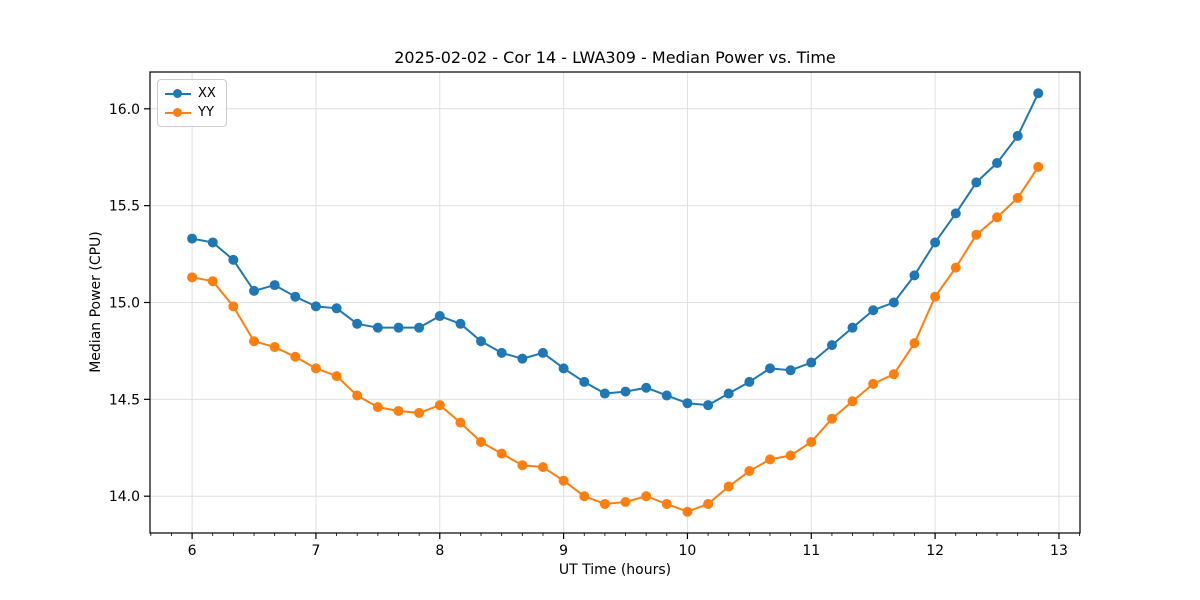  What do you see at coordinates (207, 93) in the screenshot?
I see `legend-label-xx: XX` at bounding box center [207, 93].